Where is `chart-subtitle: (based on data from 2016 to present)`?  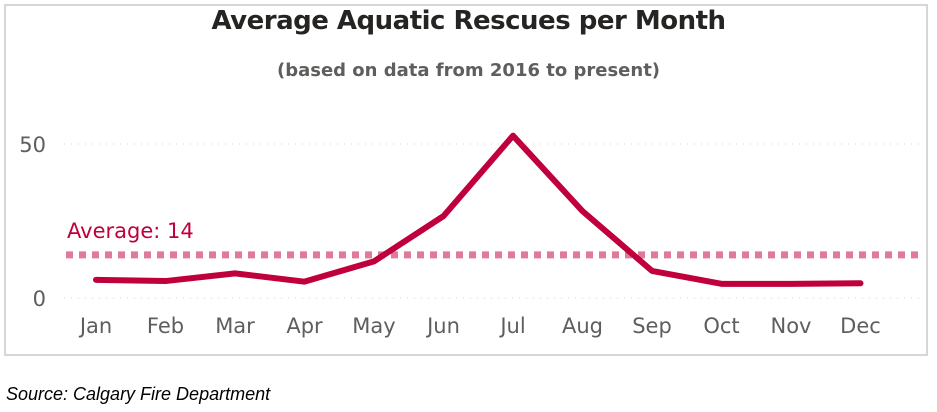 chart-subtitle: (based on data from 2016 to present) is located at coordinates (468, 70).